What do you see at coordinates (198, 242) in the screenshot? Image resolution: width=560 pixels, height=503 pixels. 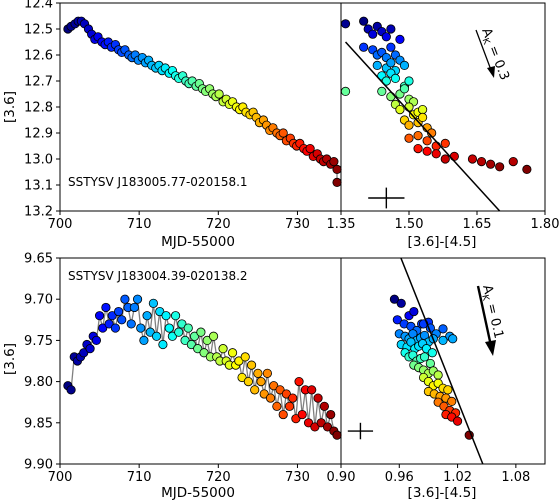 I see `top-lightcurve-xlabel: MJD-55000` at bounding box center [198, 242].